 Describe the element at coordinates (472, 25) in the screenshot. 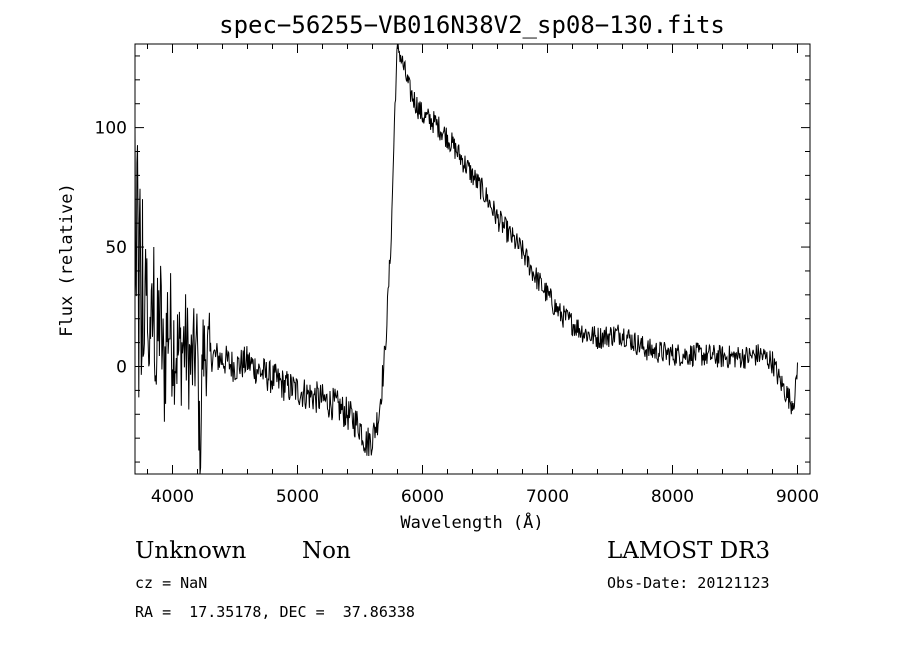

I see `chart-title: spec−56255−VB016N38V2_sp08−130.fits` at that location.